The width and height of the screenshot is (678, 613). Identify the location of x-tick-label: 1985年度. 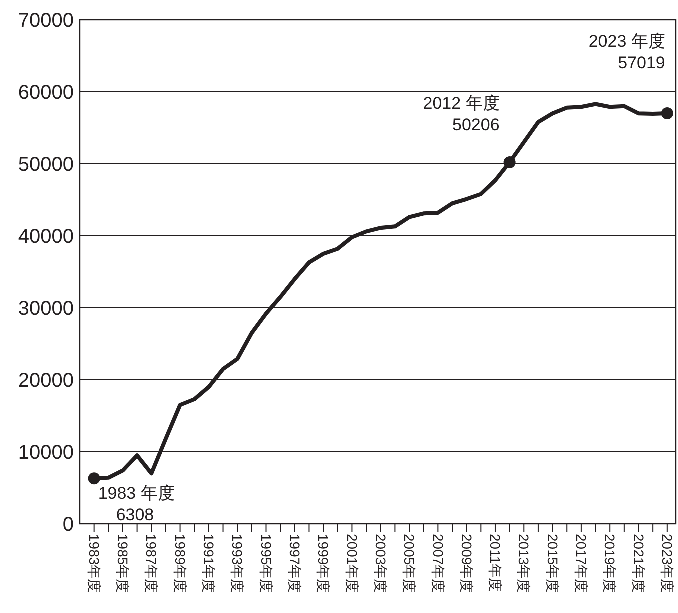
(123, 564).